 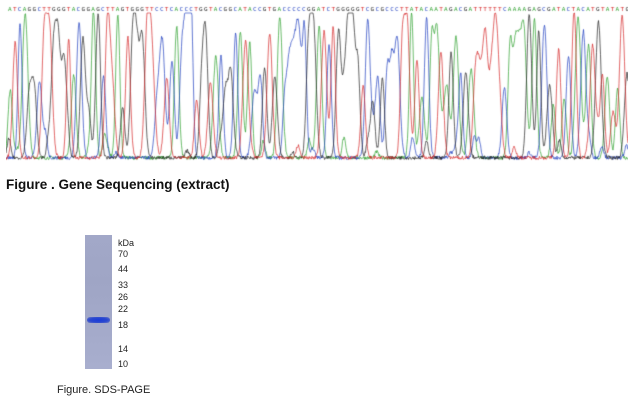 I want to click on sds-page-caption: Figure. SDS-PAGE, so click(x=104, y=390).